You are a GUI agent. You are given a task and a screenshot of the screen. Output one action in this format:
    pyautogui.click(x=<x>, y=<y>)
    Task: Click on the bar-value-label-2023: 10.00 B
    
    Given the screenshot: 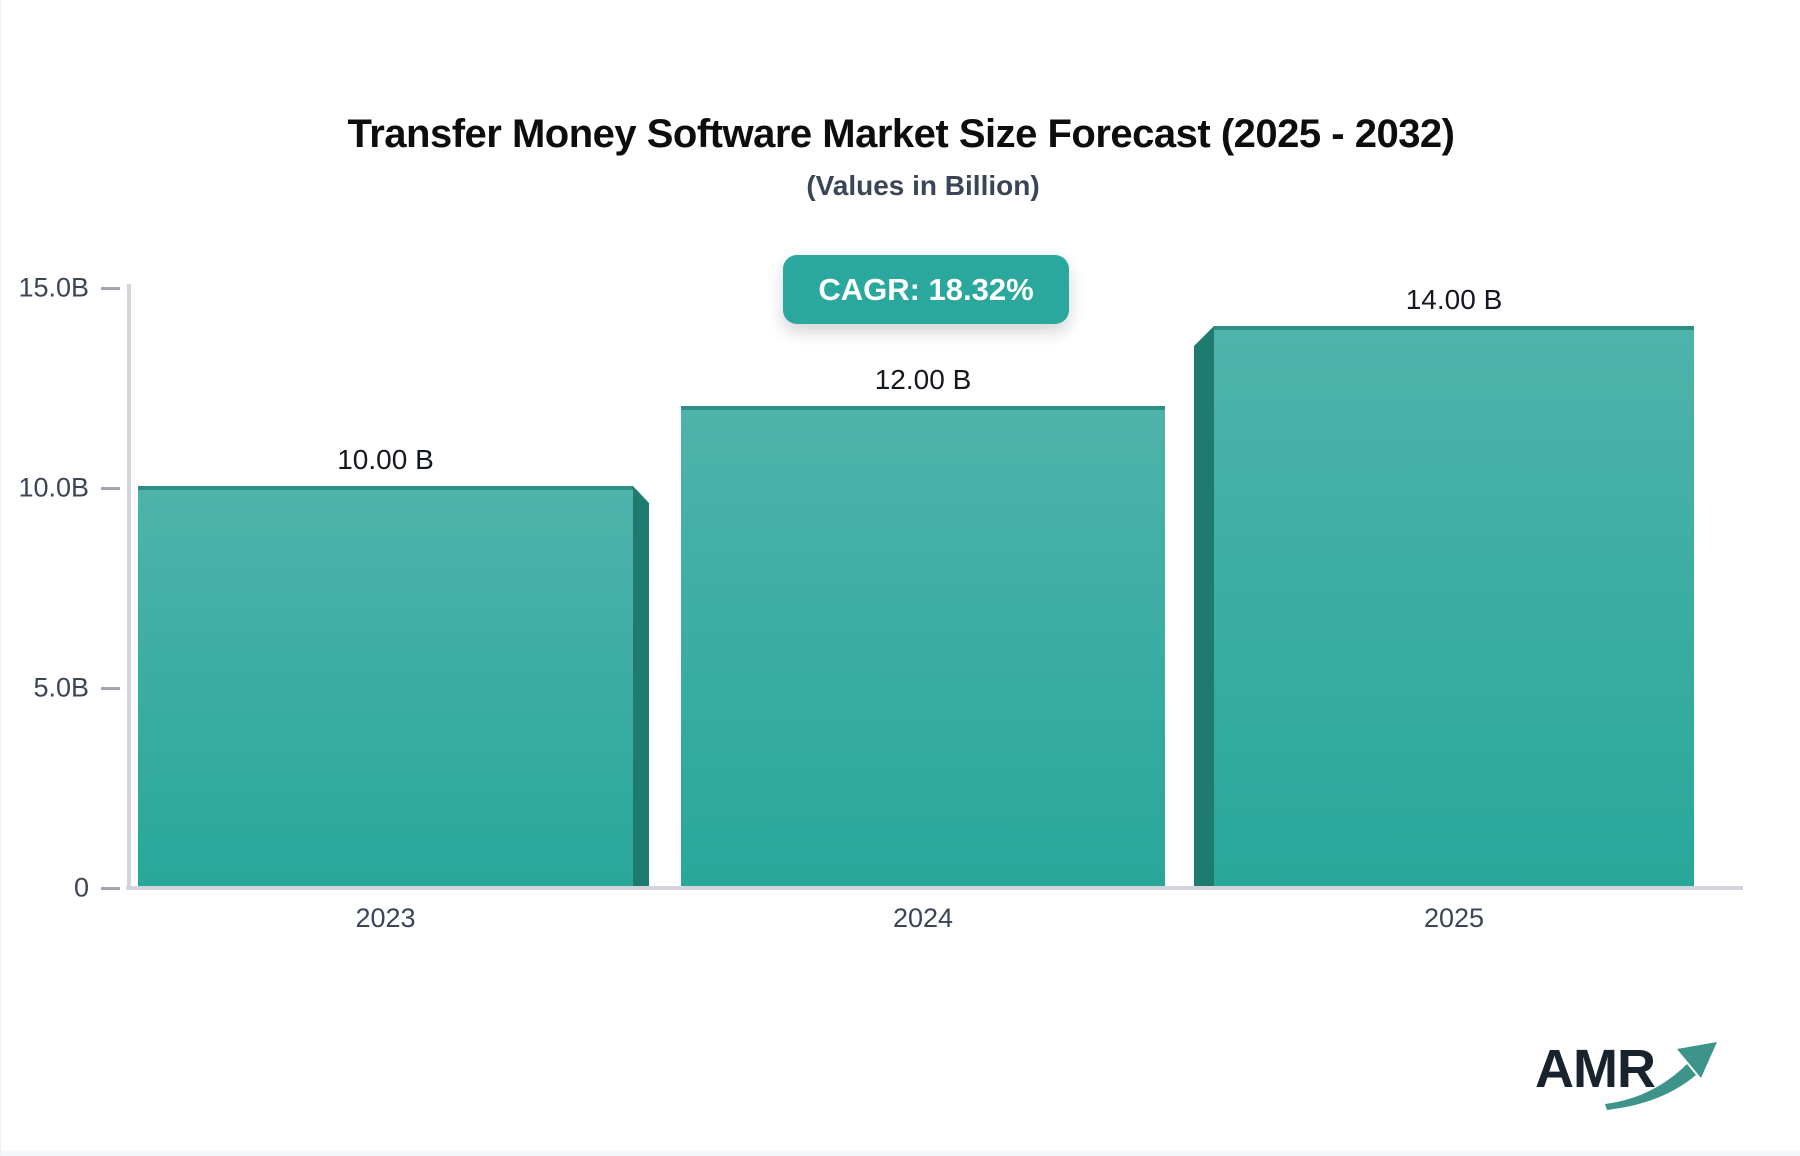 What is the action you would take?
    pyautogui.click(x=385, y=459)
    